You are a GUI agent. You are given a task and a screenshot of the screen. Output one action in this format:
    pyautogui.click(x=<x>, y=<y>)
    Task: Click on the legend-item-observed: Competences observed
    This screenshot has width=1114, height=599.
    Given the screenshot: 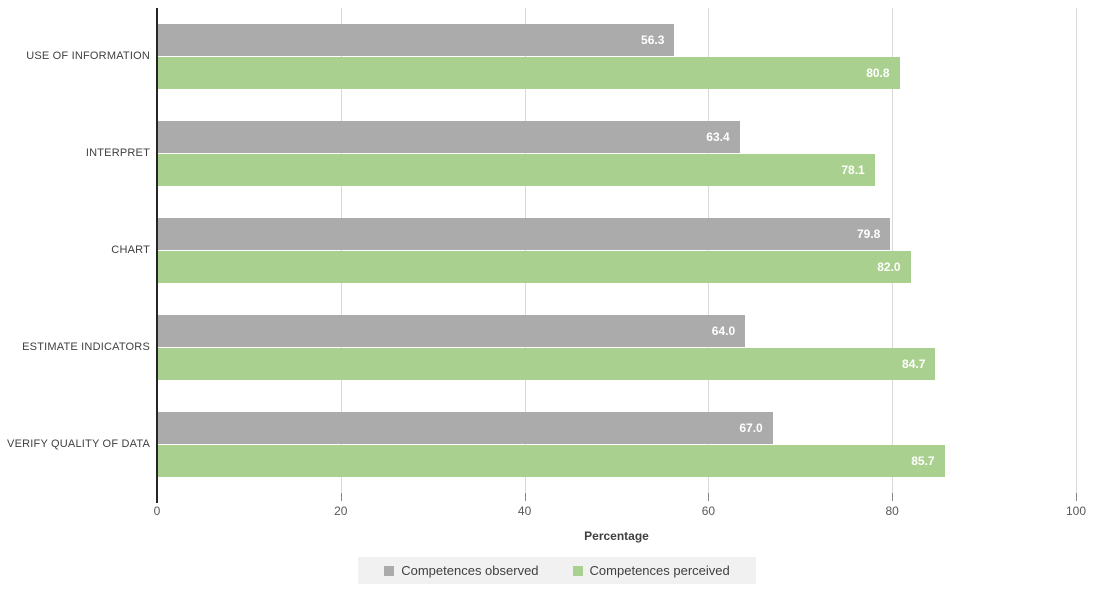 What is the action you would take?
    pyautogui.click(x=461, y=570)
    